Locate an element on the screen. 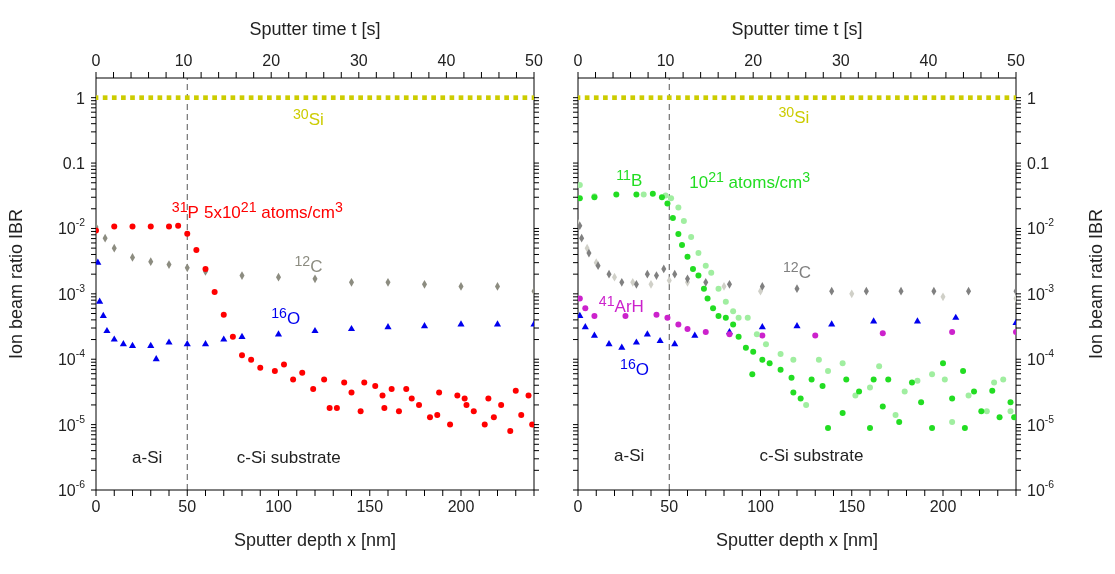 This screenshot has height=574, width=1115. series-label: $^{11}$B is located at coordinates (629, 179).